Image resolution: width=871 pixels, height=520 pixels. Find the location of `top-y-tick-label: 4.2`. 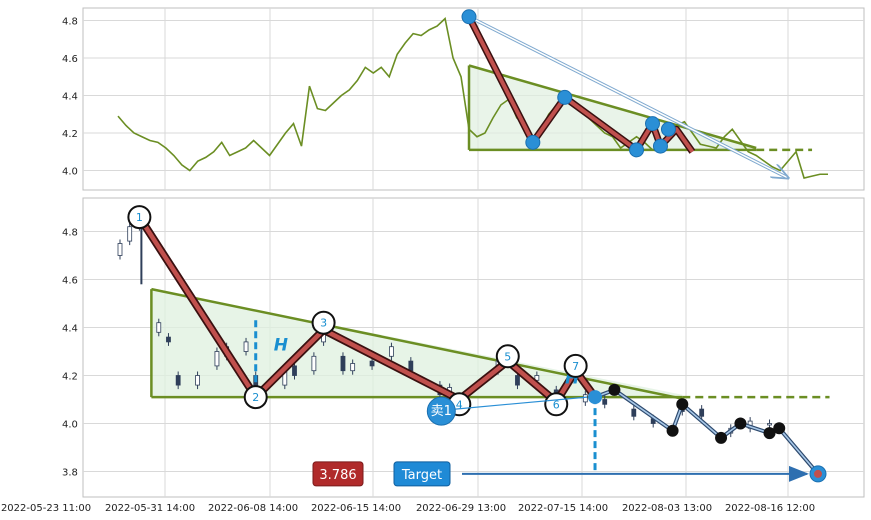

top-y-tick-label: 4.2 is located at coordinates (70, 134).